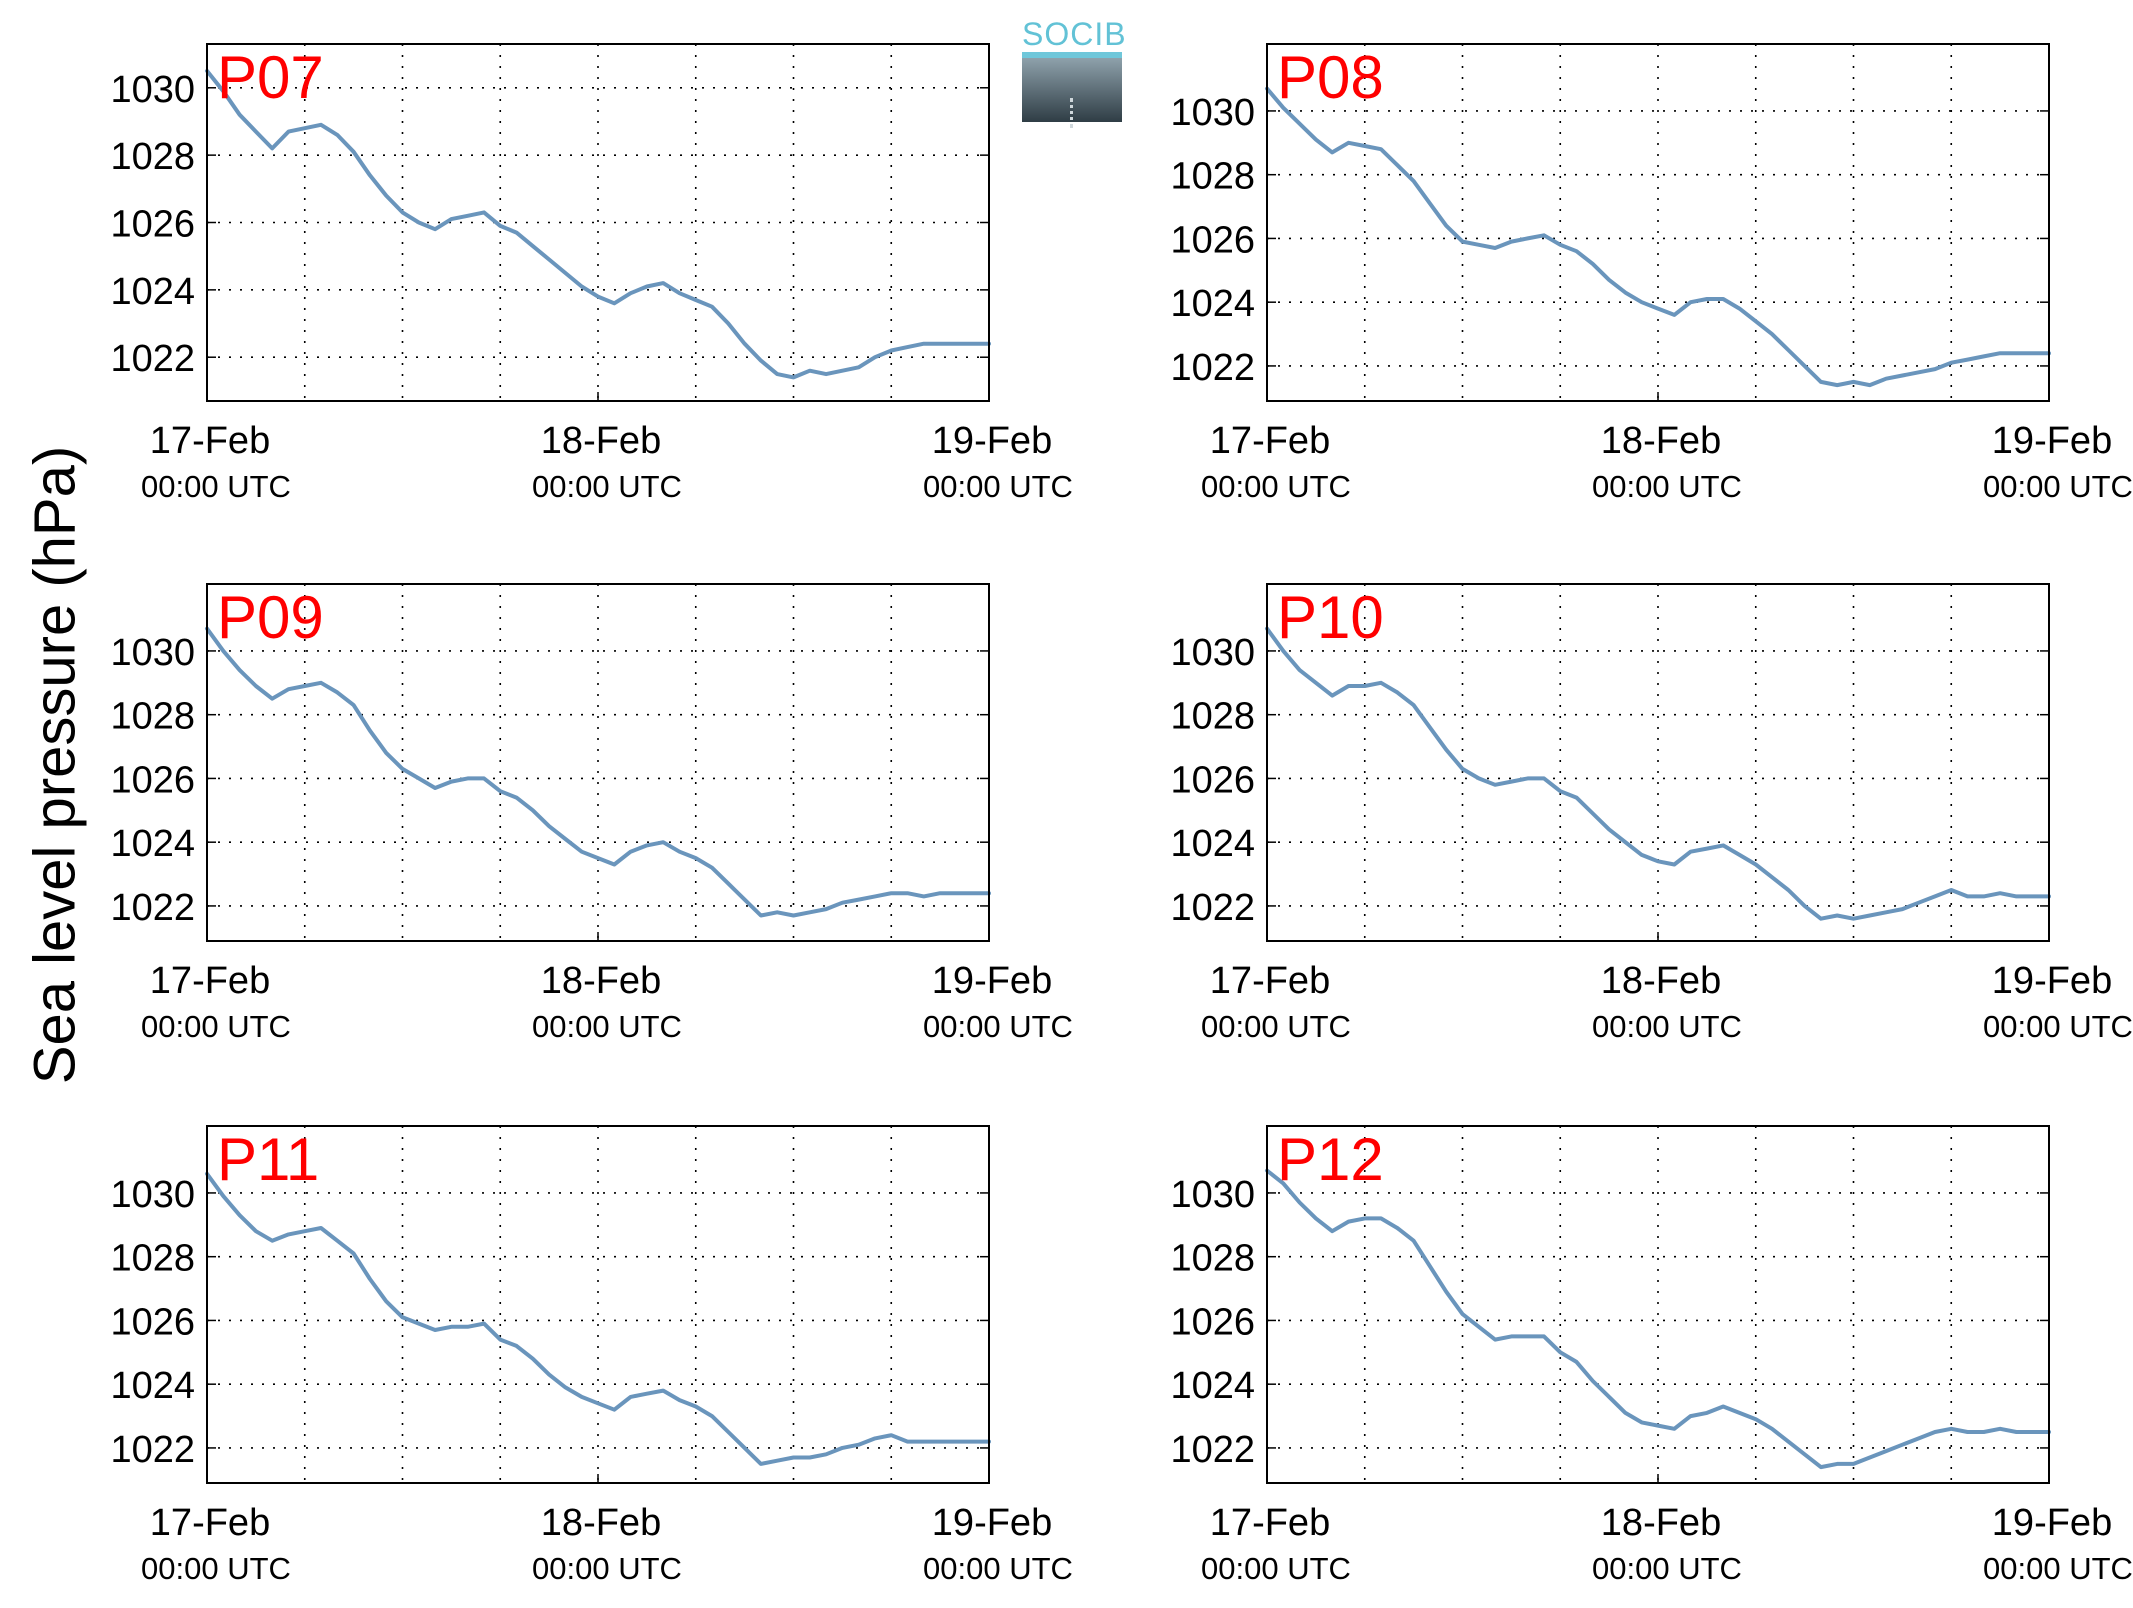 The image size is (2133, 1608). What do you see at coordinates (270, 617) in the screenshot?
I see `station-label: P09` at bounding box center [270, 617].